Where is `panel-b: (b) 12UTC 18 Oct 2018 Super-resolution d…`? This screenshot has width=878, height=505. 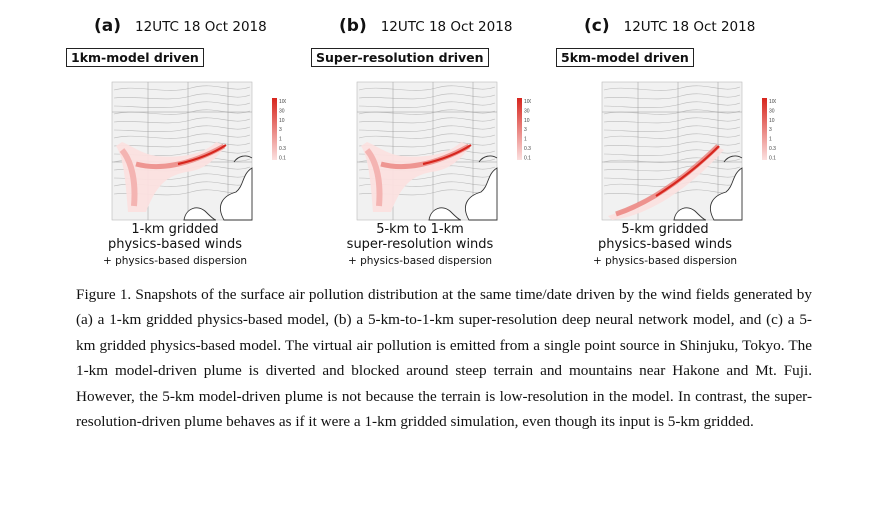
panel-b: (b) 12UTC 18 Oct 2018 Super-resolution d… is located at coordinates (430, 143).